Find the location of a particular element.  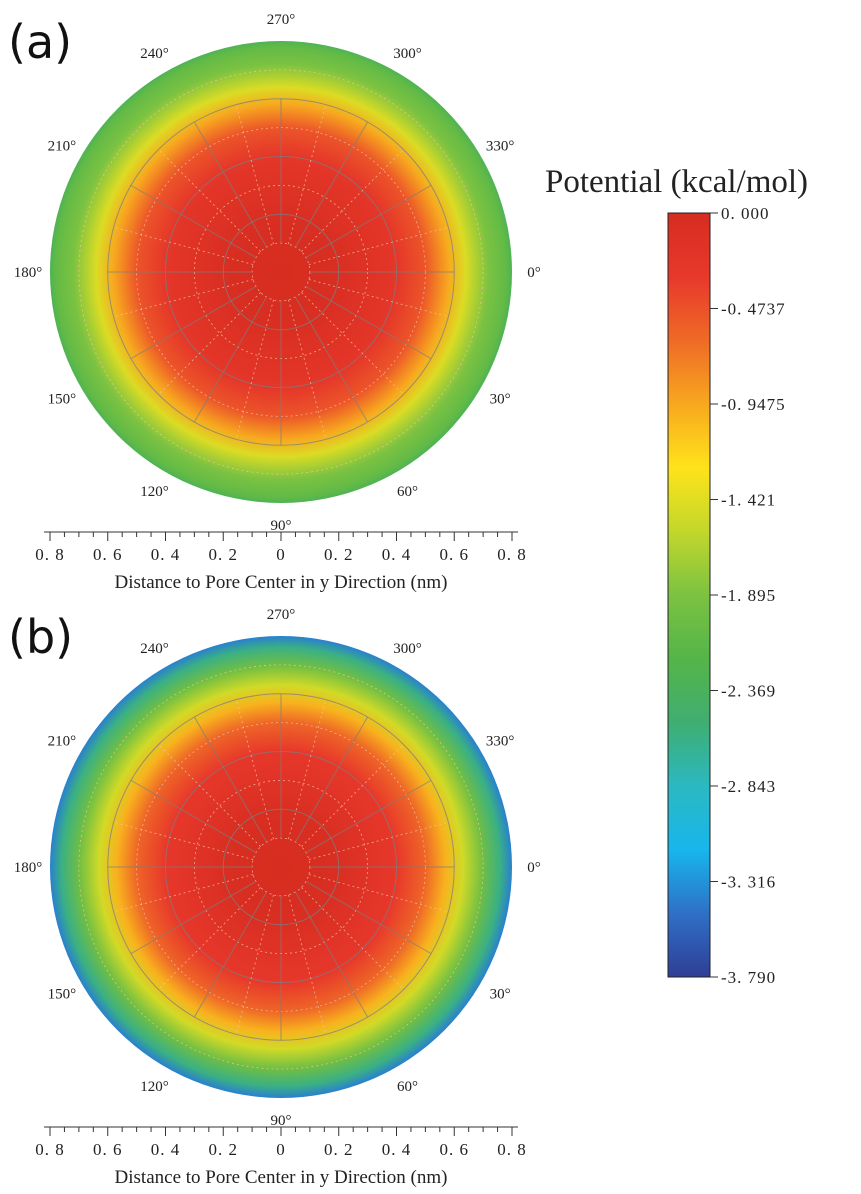

x-axis-b: 0. 8 0. 6 0. 4 0. 2 0 0. 2 0. 4 0. 6 0. 8 is located at coordinates (280, 1142).